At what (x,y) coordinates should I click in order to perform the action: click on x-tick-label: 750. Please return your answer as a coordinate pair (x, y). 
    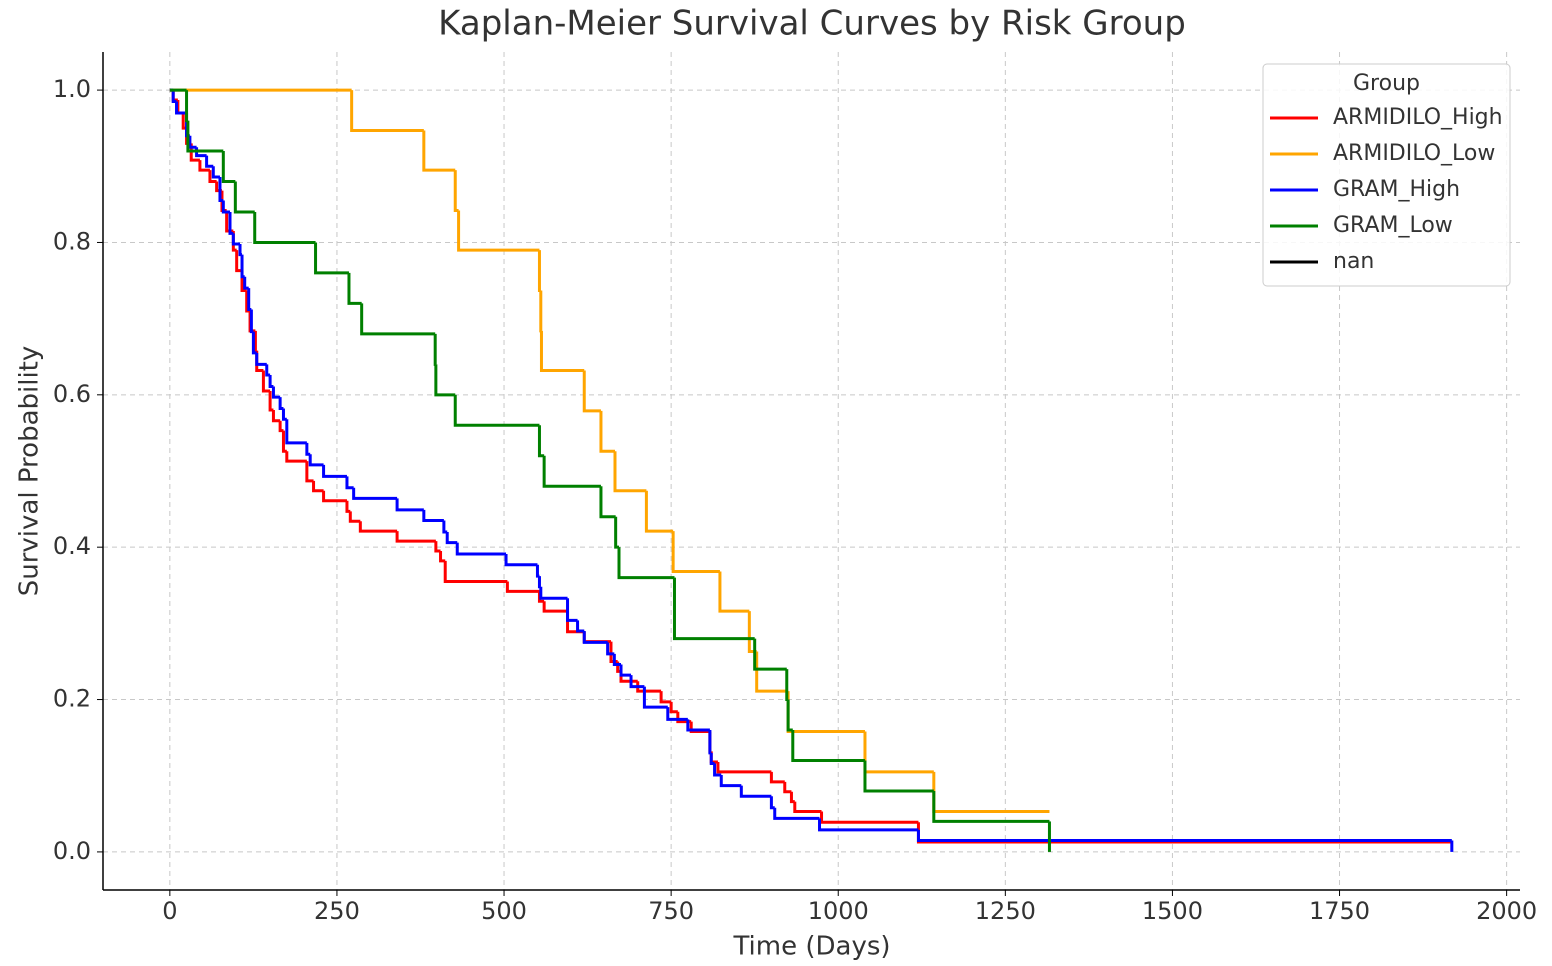
    Looking at the image, I should click on (671, 911).